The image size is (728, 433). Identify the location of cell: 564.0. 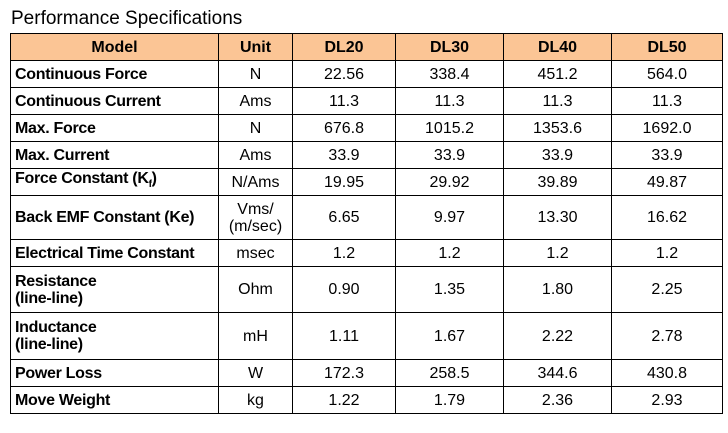
(667, 74).